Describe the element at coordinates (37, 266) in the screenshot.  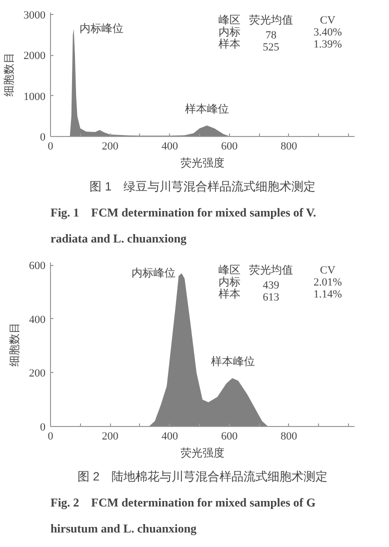
I see `y-tick-label: 600` at that location.